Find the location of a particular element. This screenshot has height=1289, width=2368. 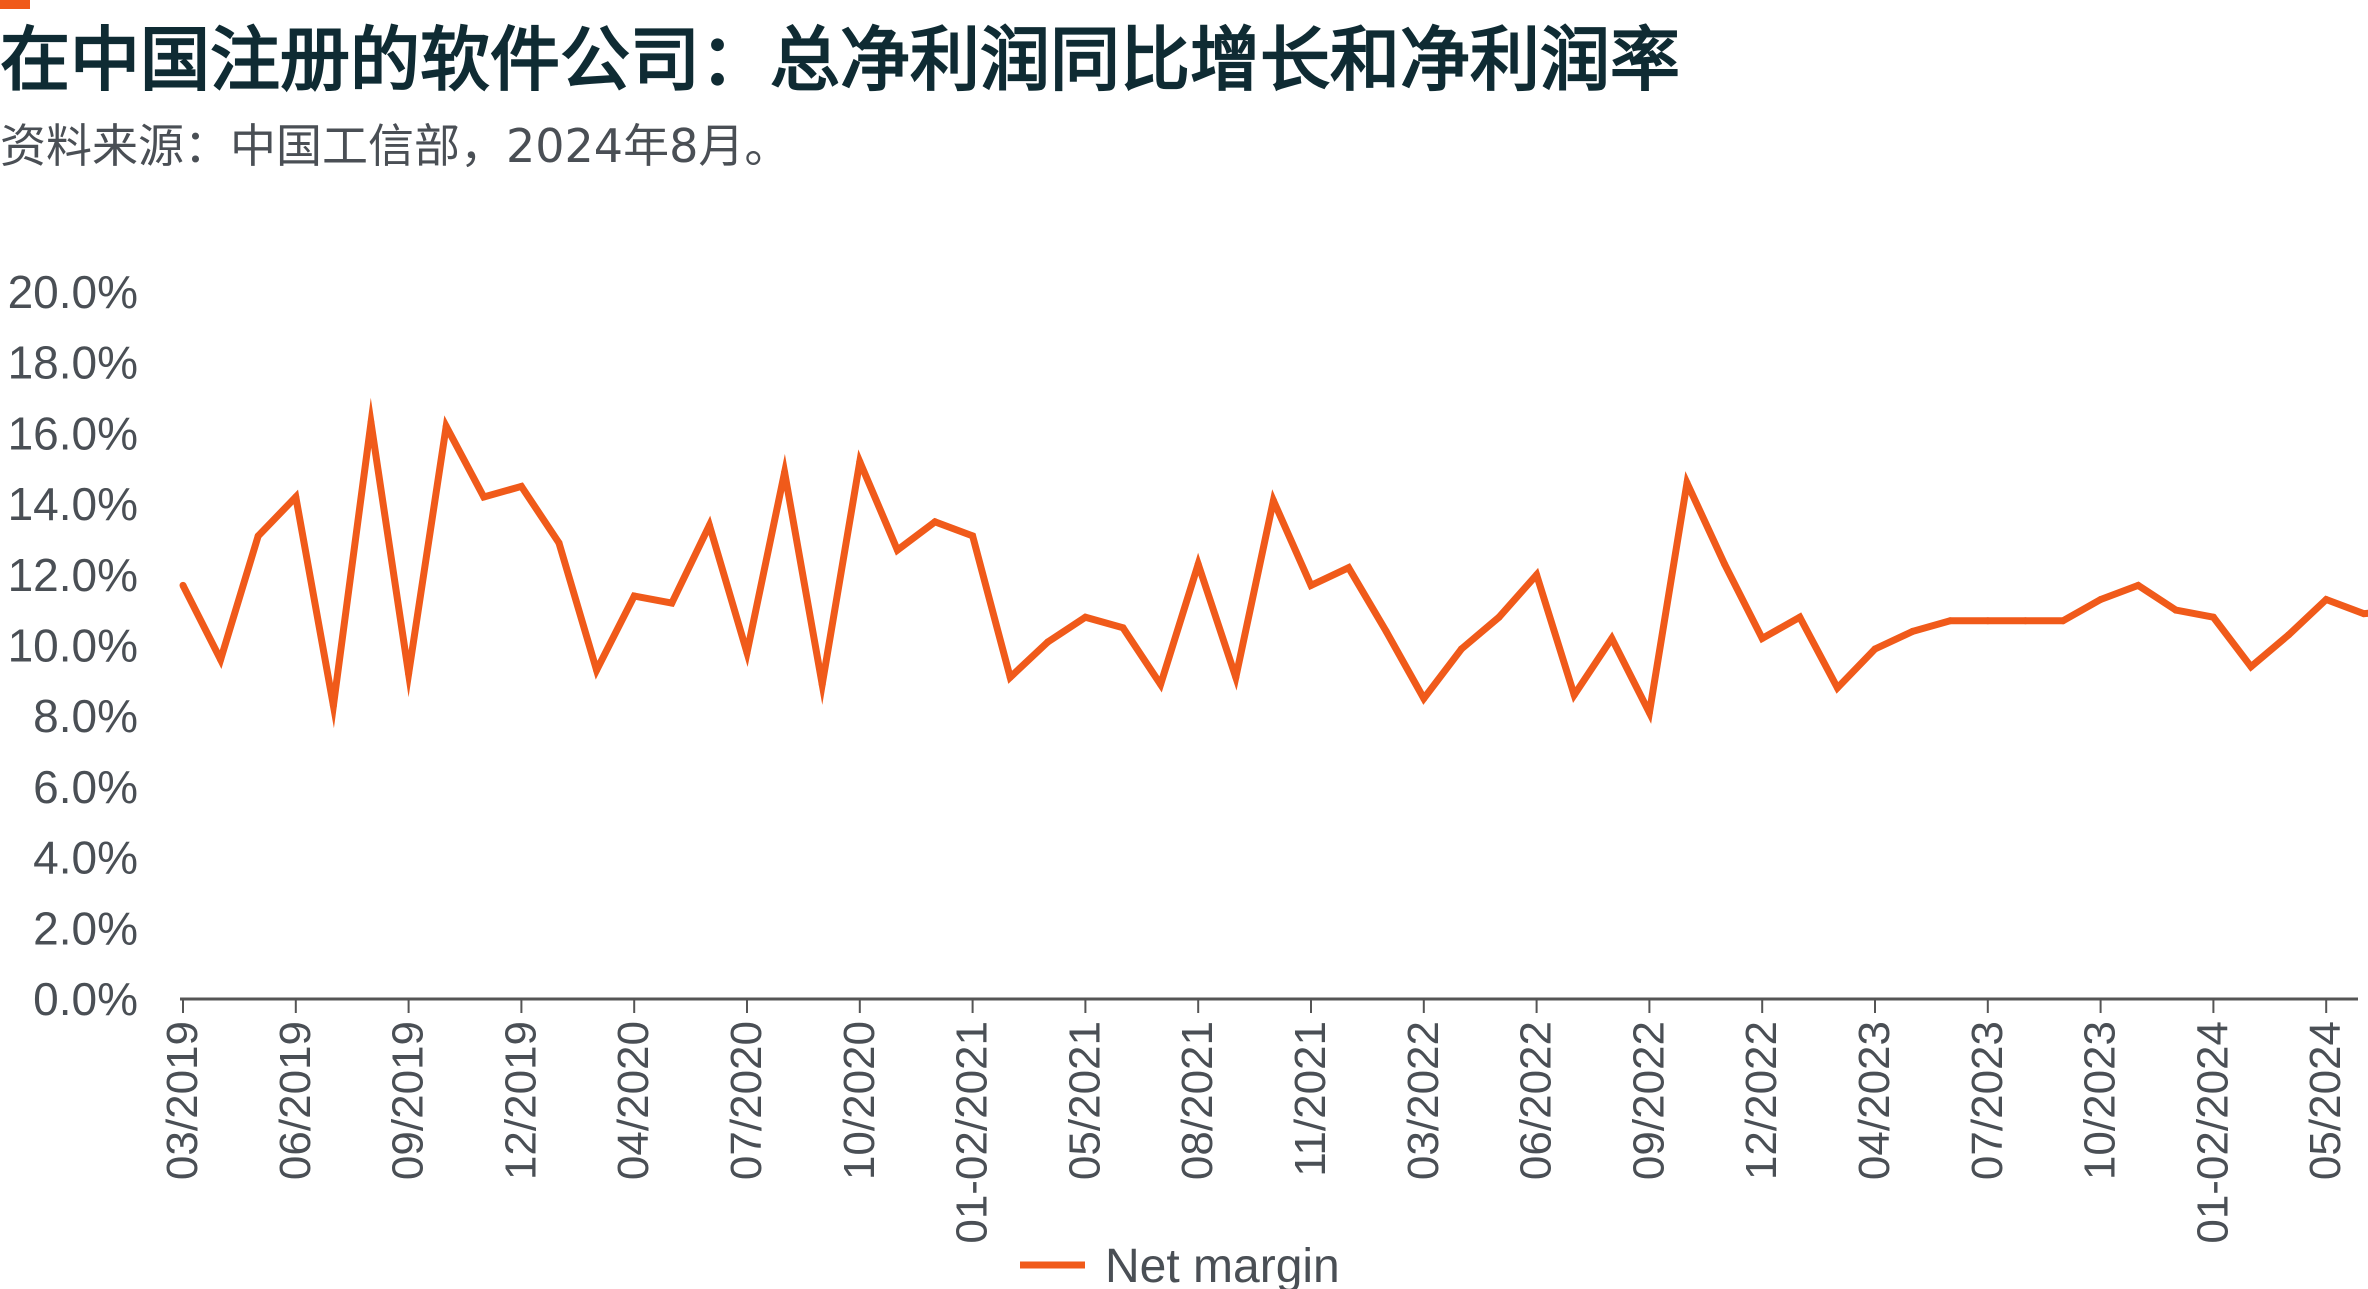

y-tick-label: 20.0% is located at coordinates (73, 292).